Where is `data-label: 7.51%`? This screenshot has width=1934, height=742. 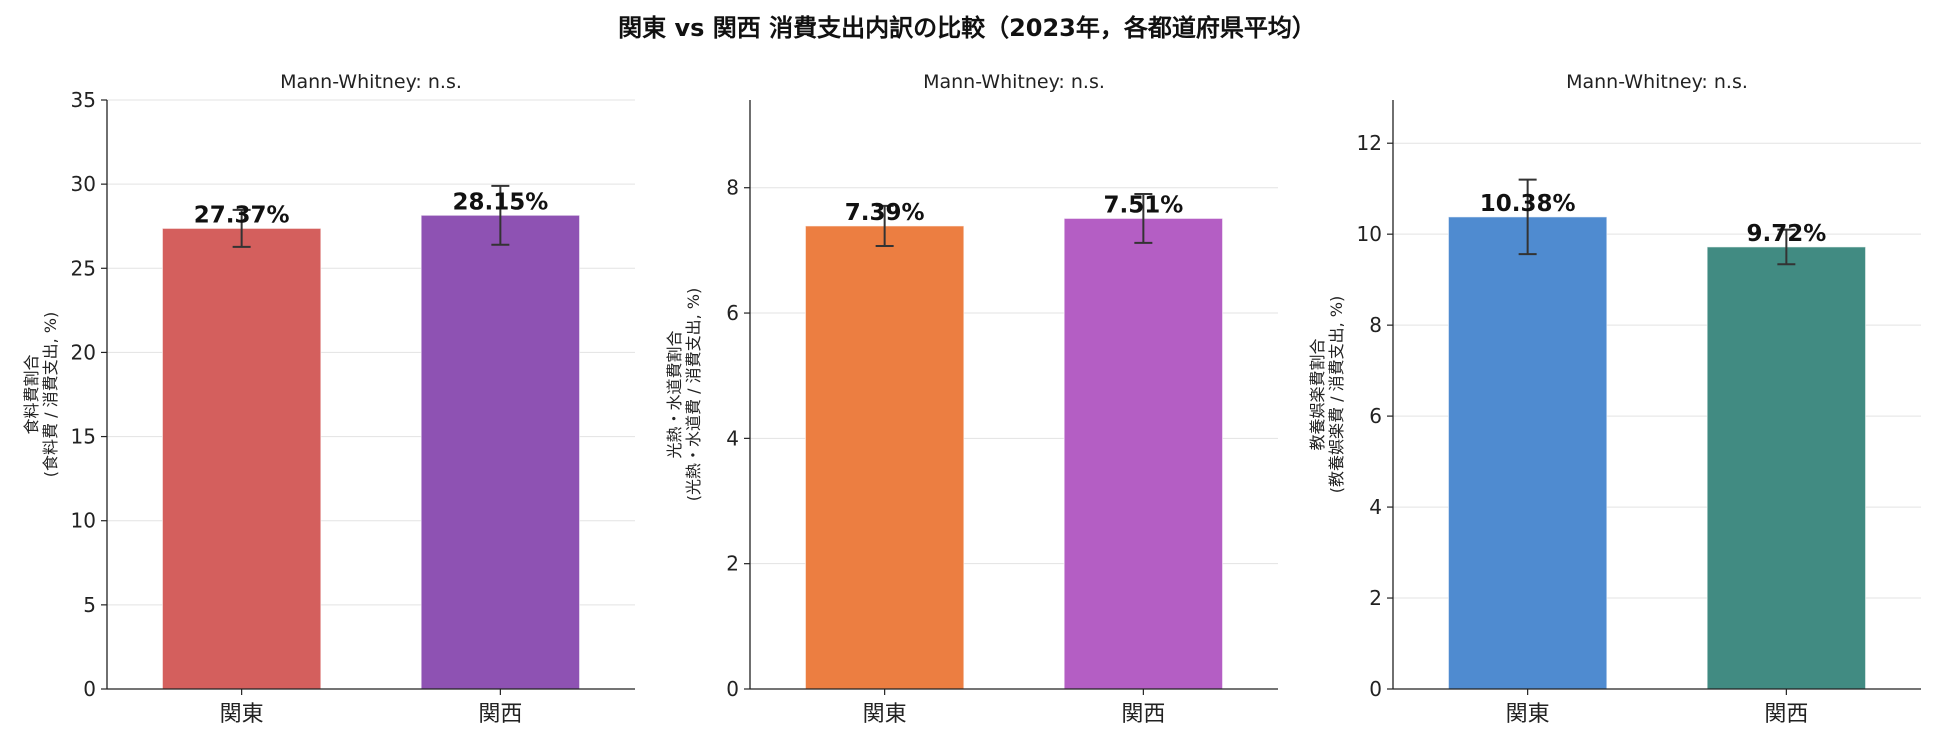
data-label: 7.51% is located at coordinates (1143, 205).